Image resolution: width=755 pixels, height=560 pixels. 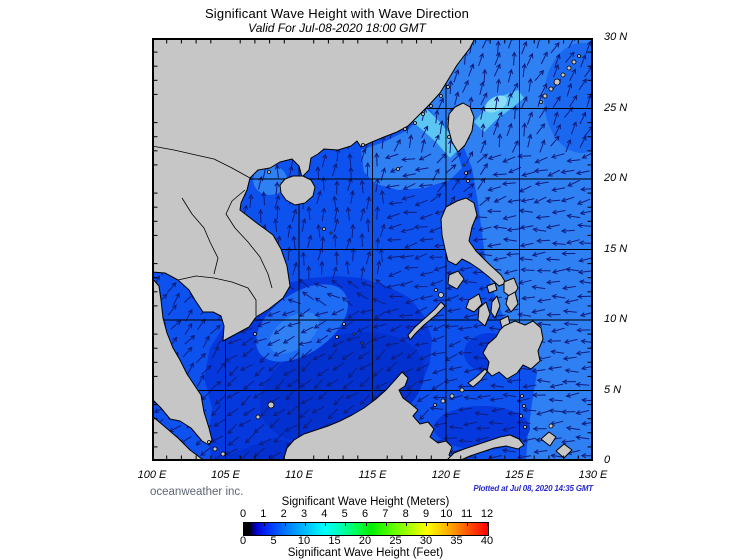 What do you see at coordinates (297, 190) in the screenshot?
I see `land-hainan` at bounding box center [297, 190].